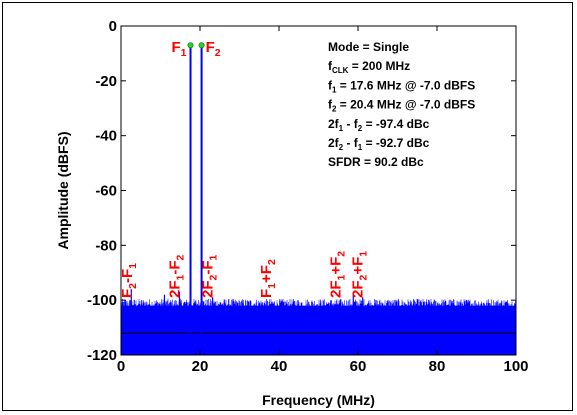 This screenshot has width=577, height=415. I want to click on x-tick-label: 80, so click(437, 366).